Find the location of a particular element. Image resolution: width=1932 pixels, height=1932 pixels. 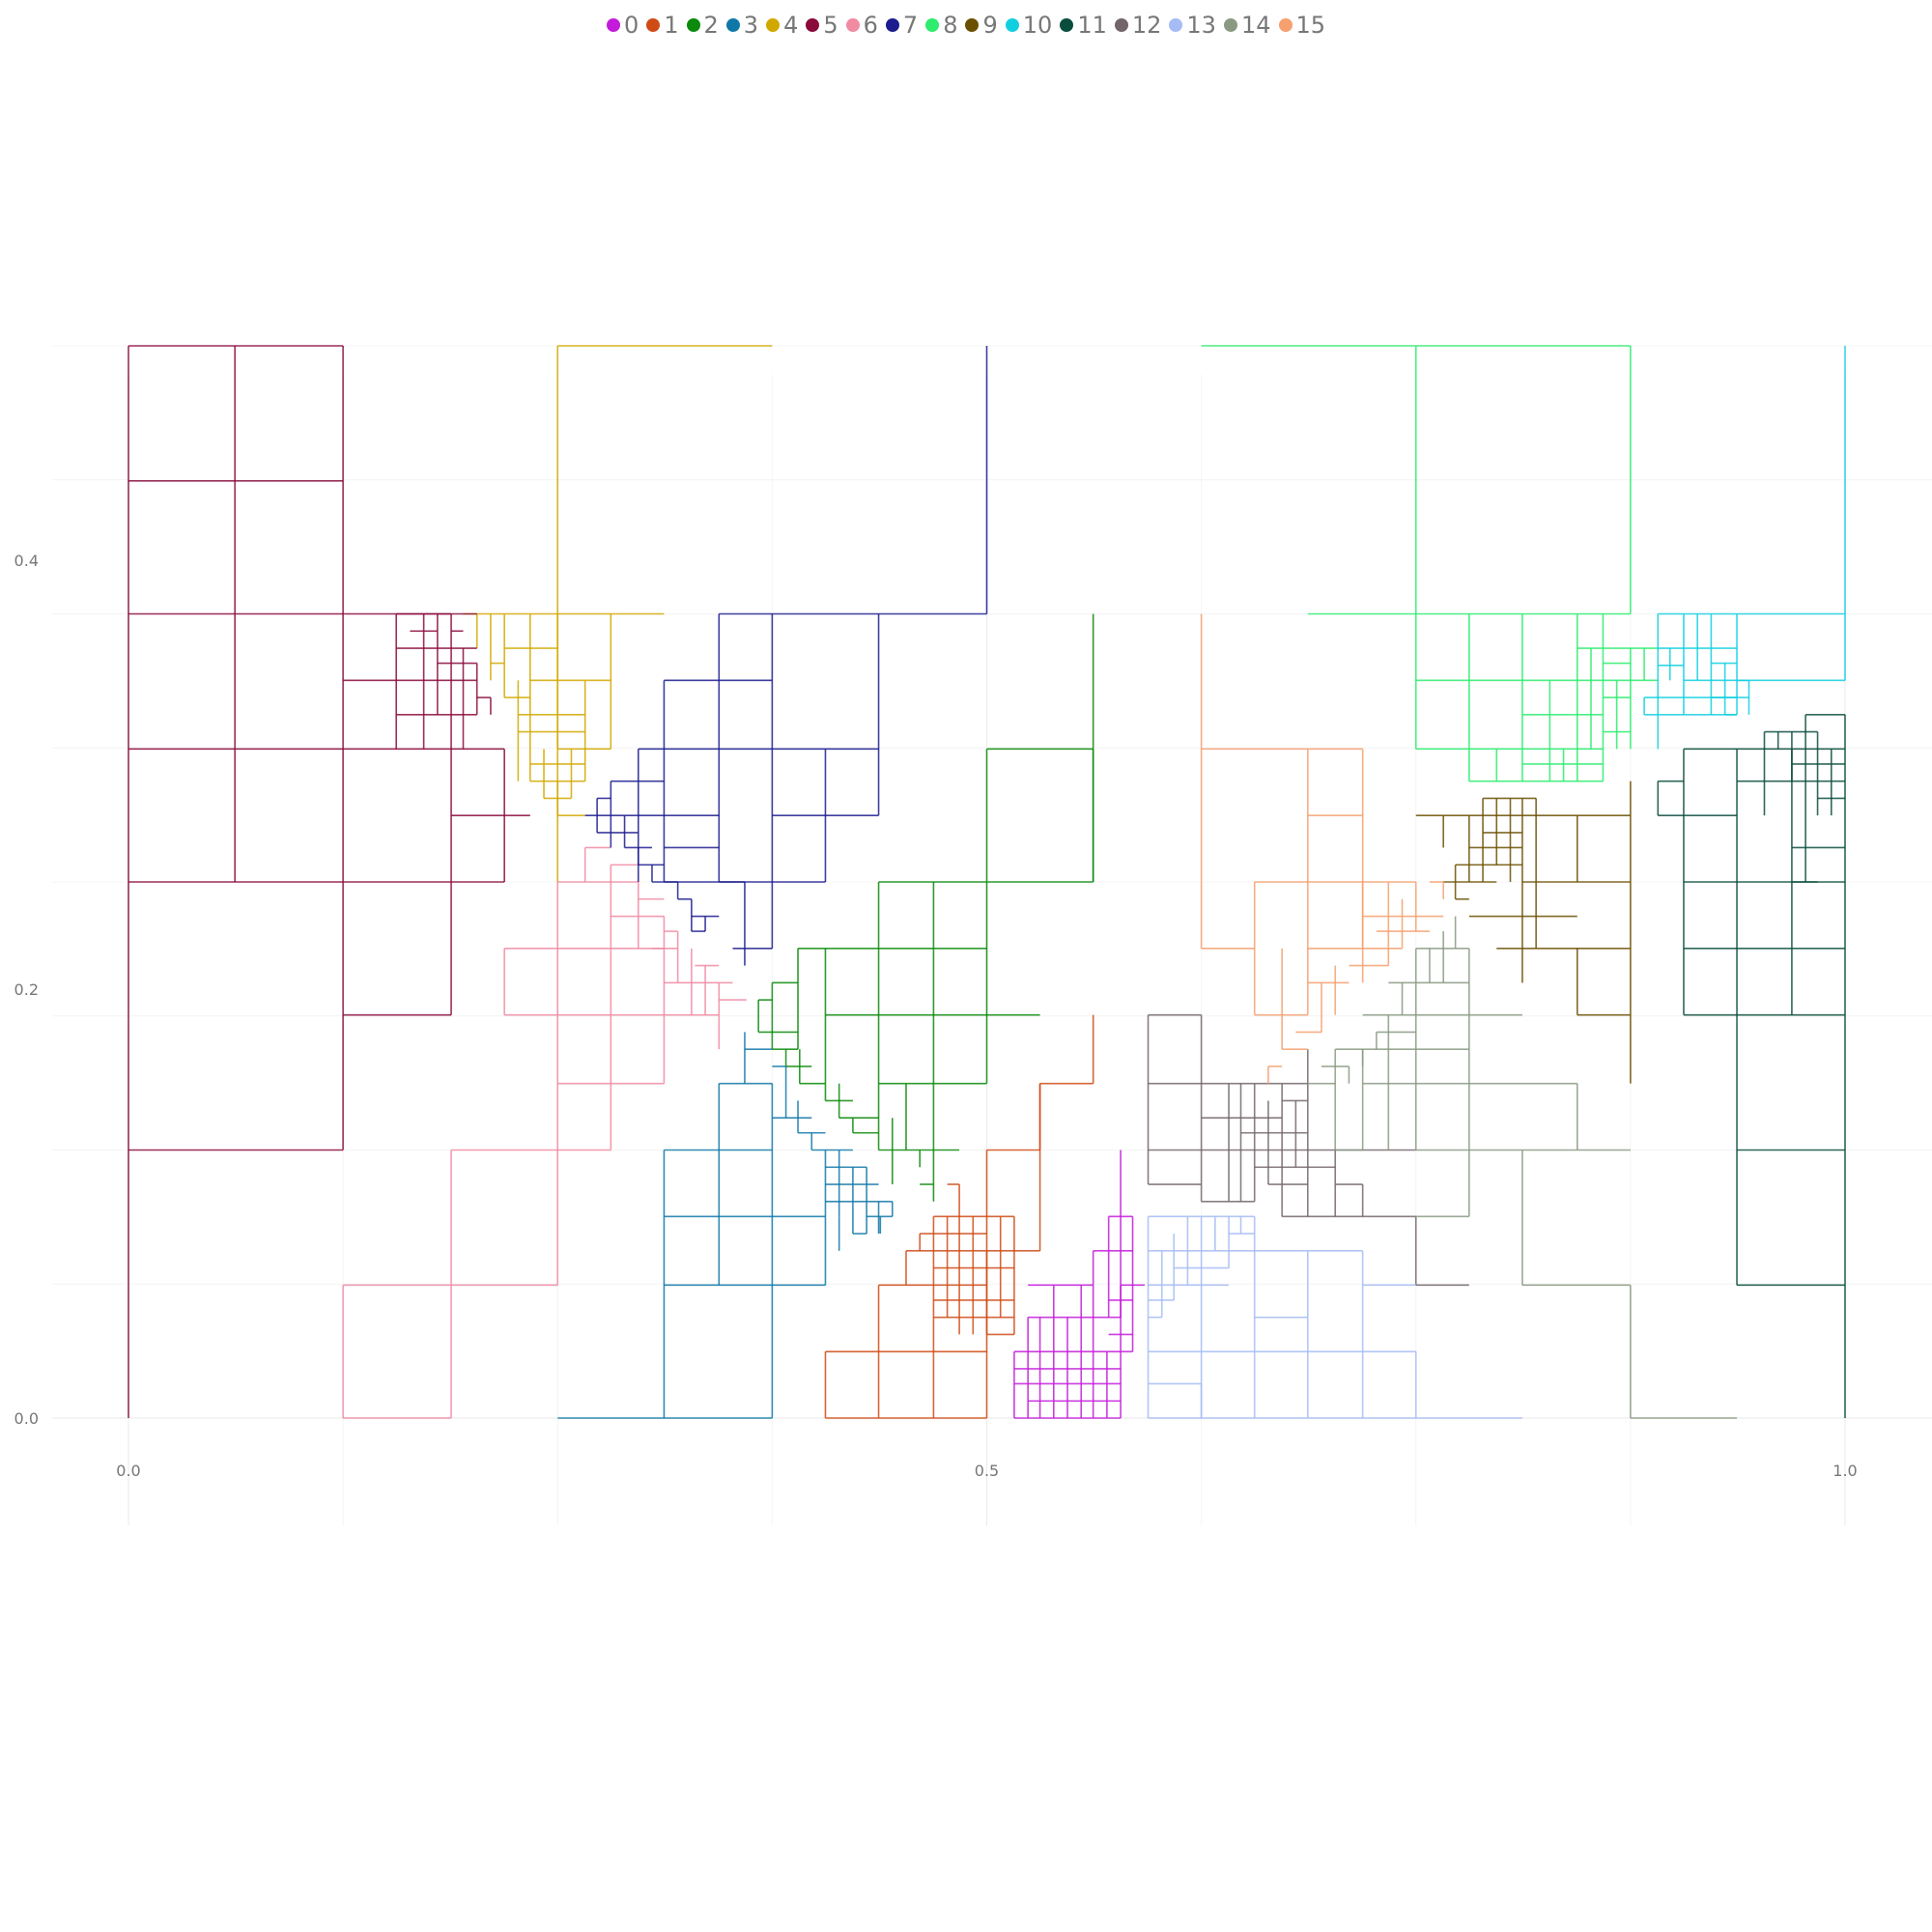

legend-item: 11 is located at coordinates (1083, 25).